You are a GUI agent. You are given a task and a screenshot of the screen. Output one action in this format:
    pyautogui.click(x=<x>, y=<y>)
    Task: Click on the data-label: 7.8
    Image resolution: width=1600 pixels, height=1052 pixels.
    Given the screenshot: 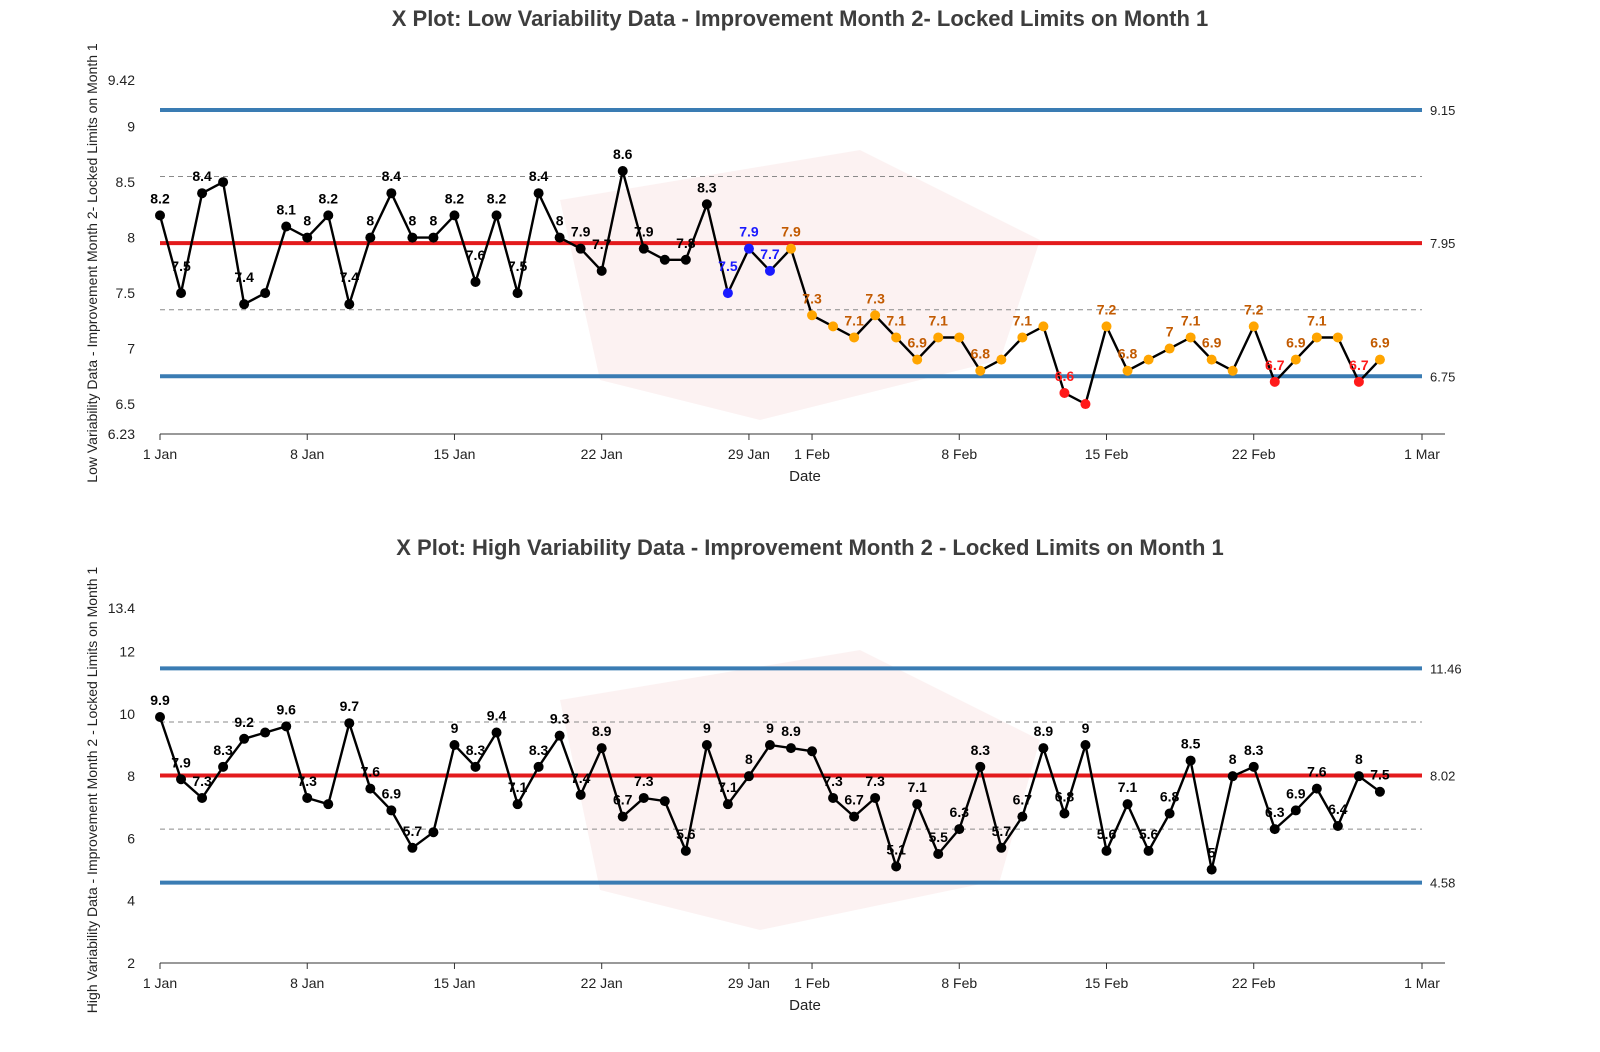 What is the action you would take?
    pyautogui.click(x=686, y=243)
    